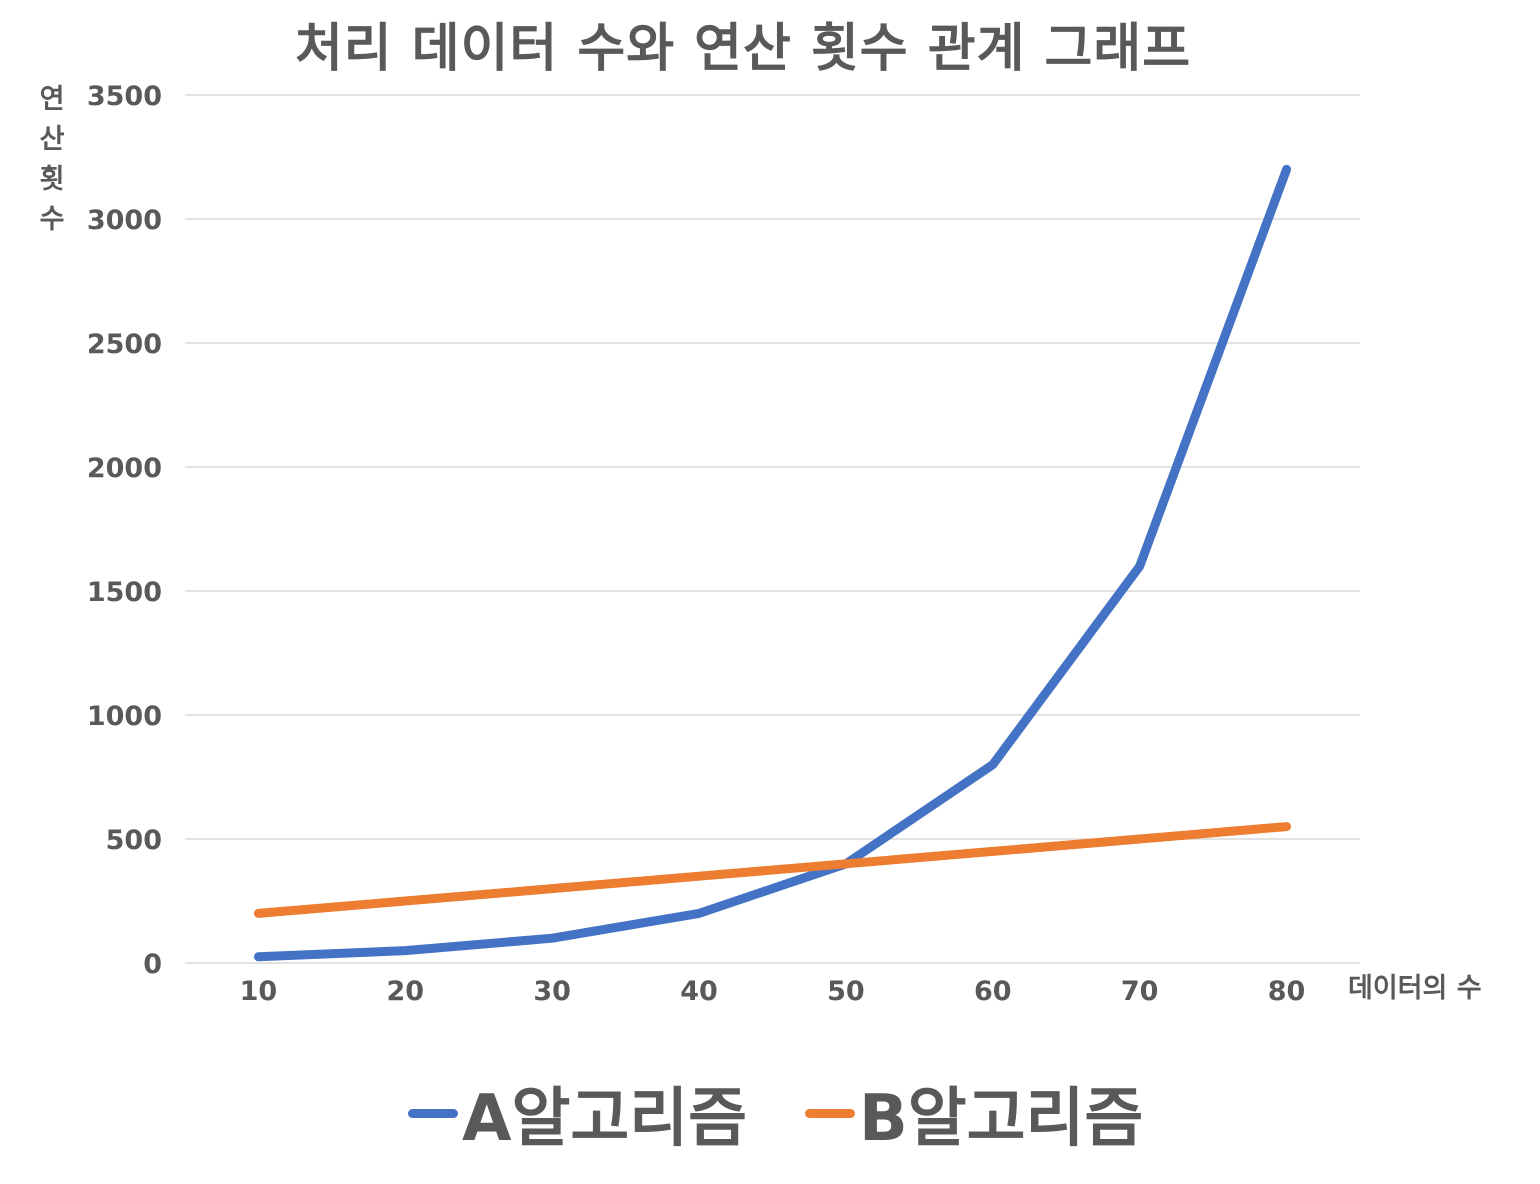  Describe the element at coordinates (552, 991) in the screenshot. I see `x-tick-label: 30` at that location.